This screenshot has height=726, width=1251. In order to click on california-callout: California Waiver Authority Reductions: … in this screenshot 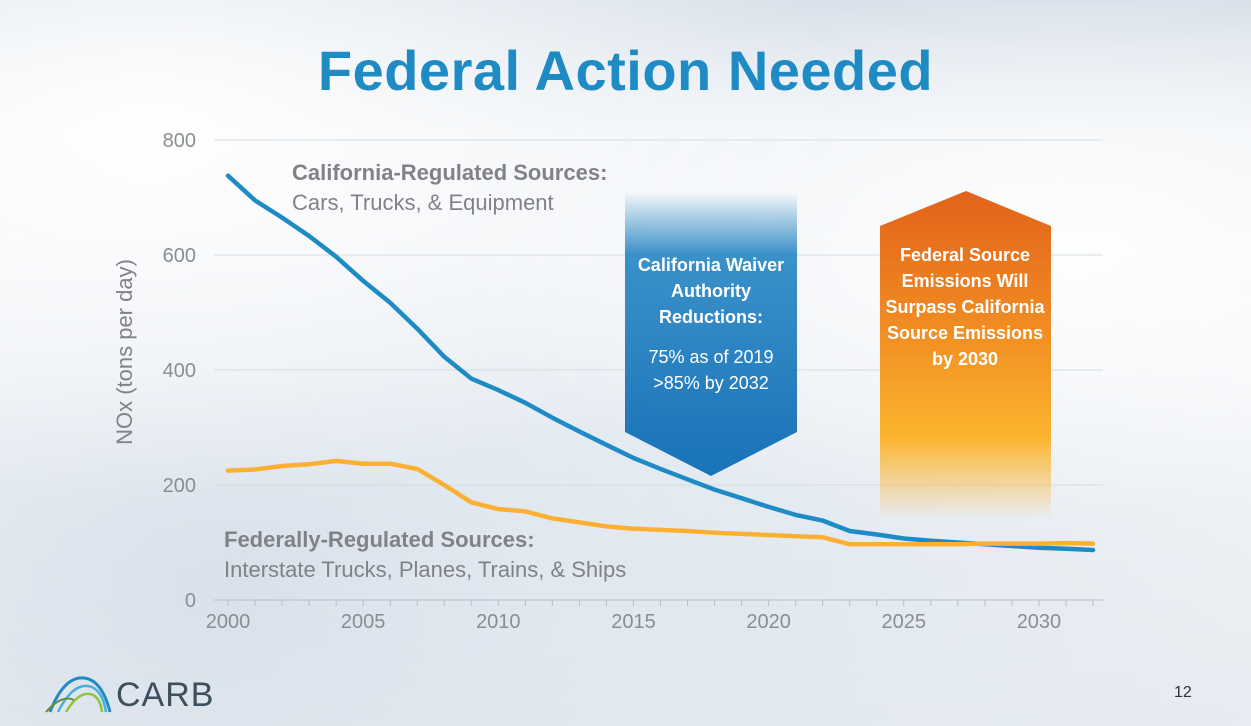, I will do `click(711, 324)`.